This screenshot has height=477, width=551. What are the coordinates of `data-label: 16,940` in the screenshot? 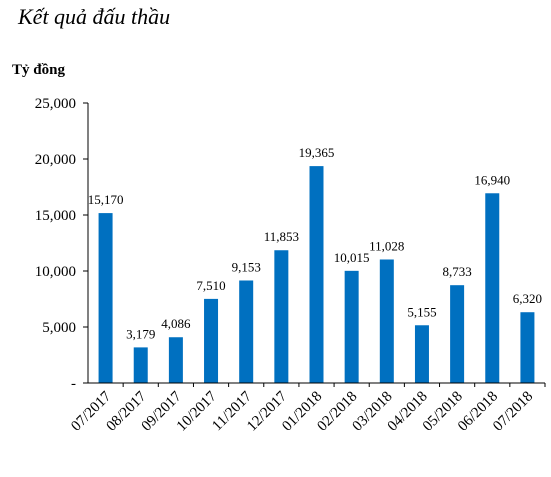 It's located at (492, 179).